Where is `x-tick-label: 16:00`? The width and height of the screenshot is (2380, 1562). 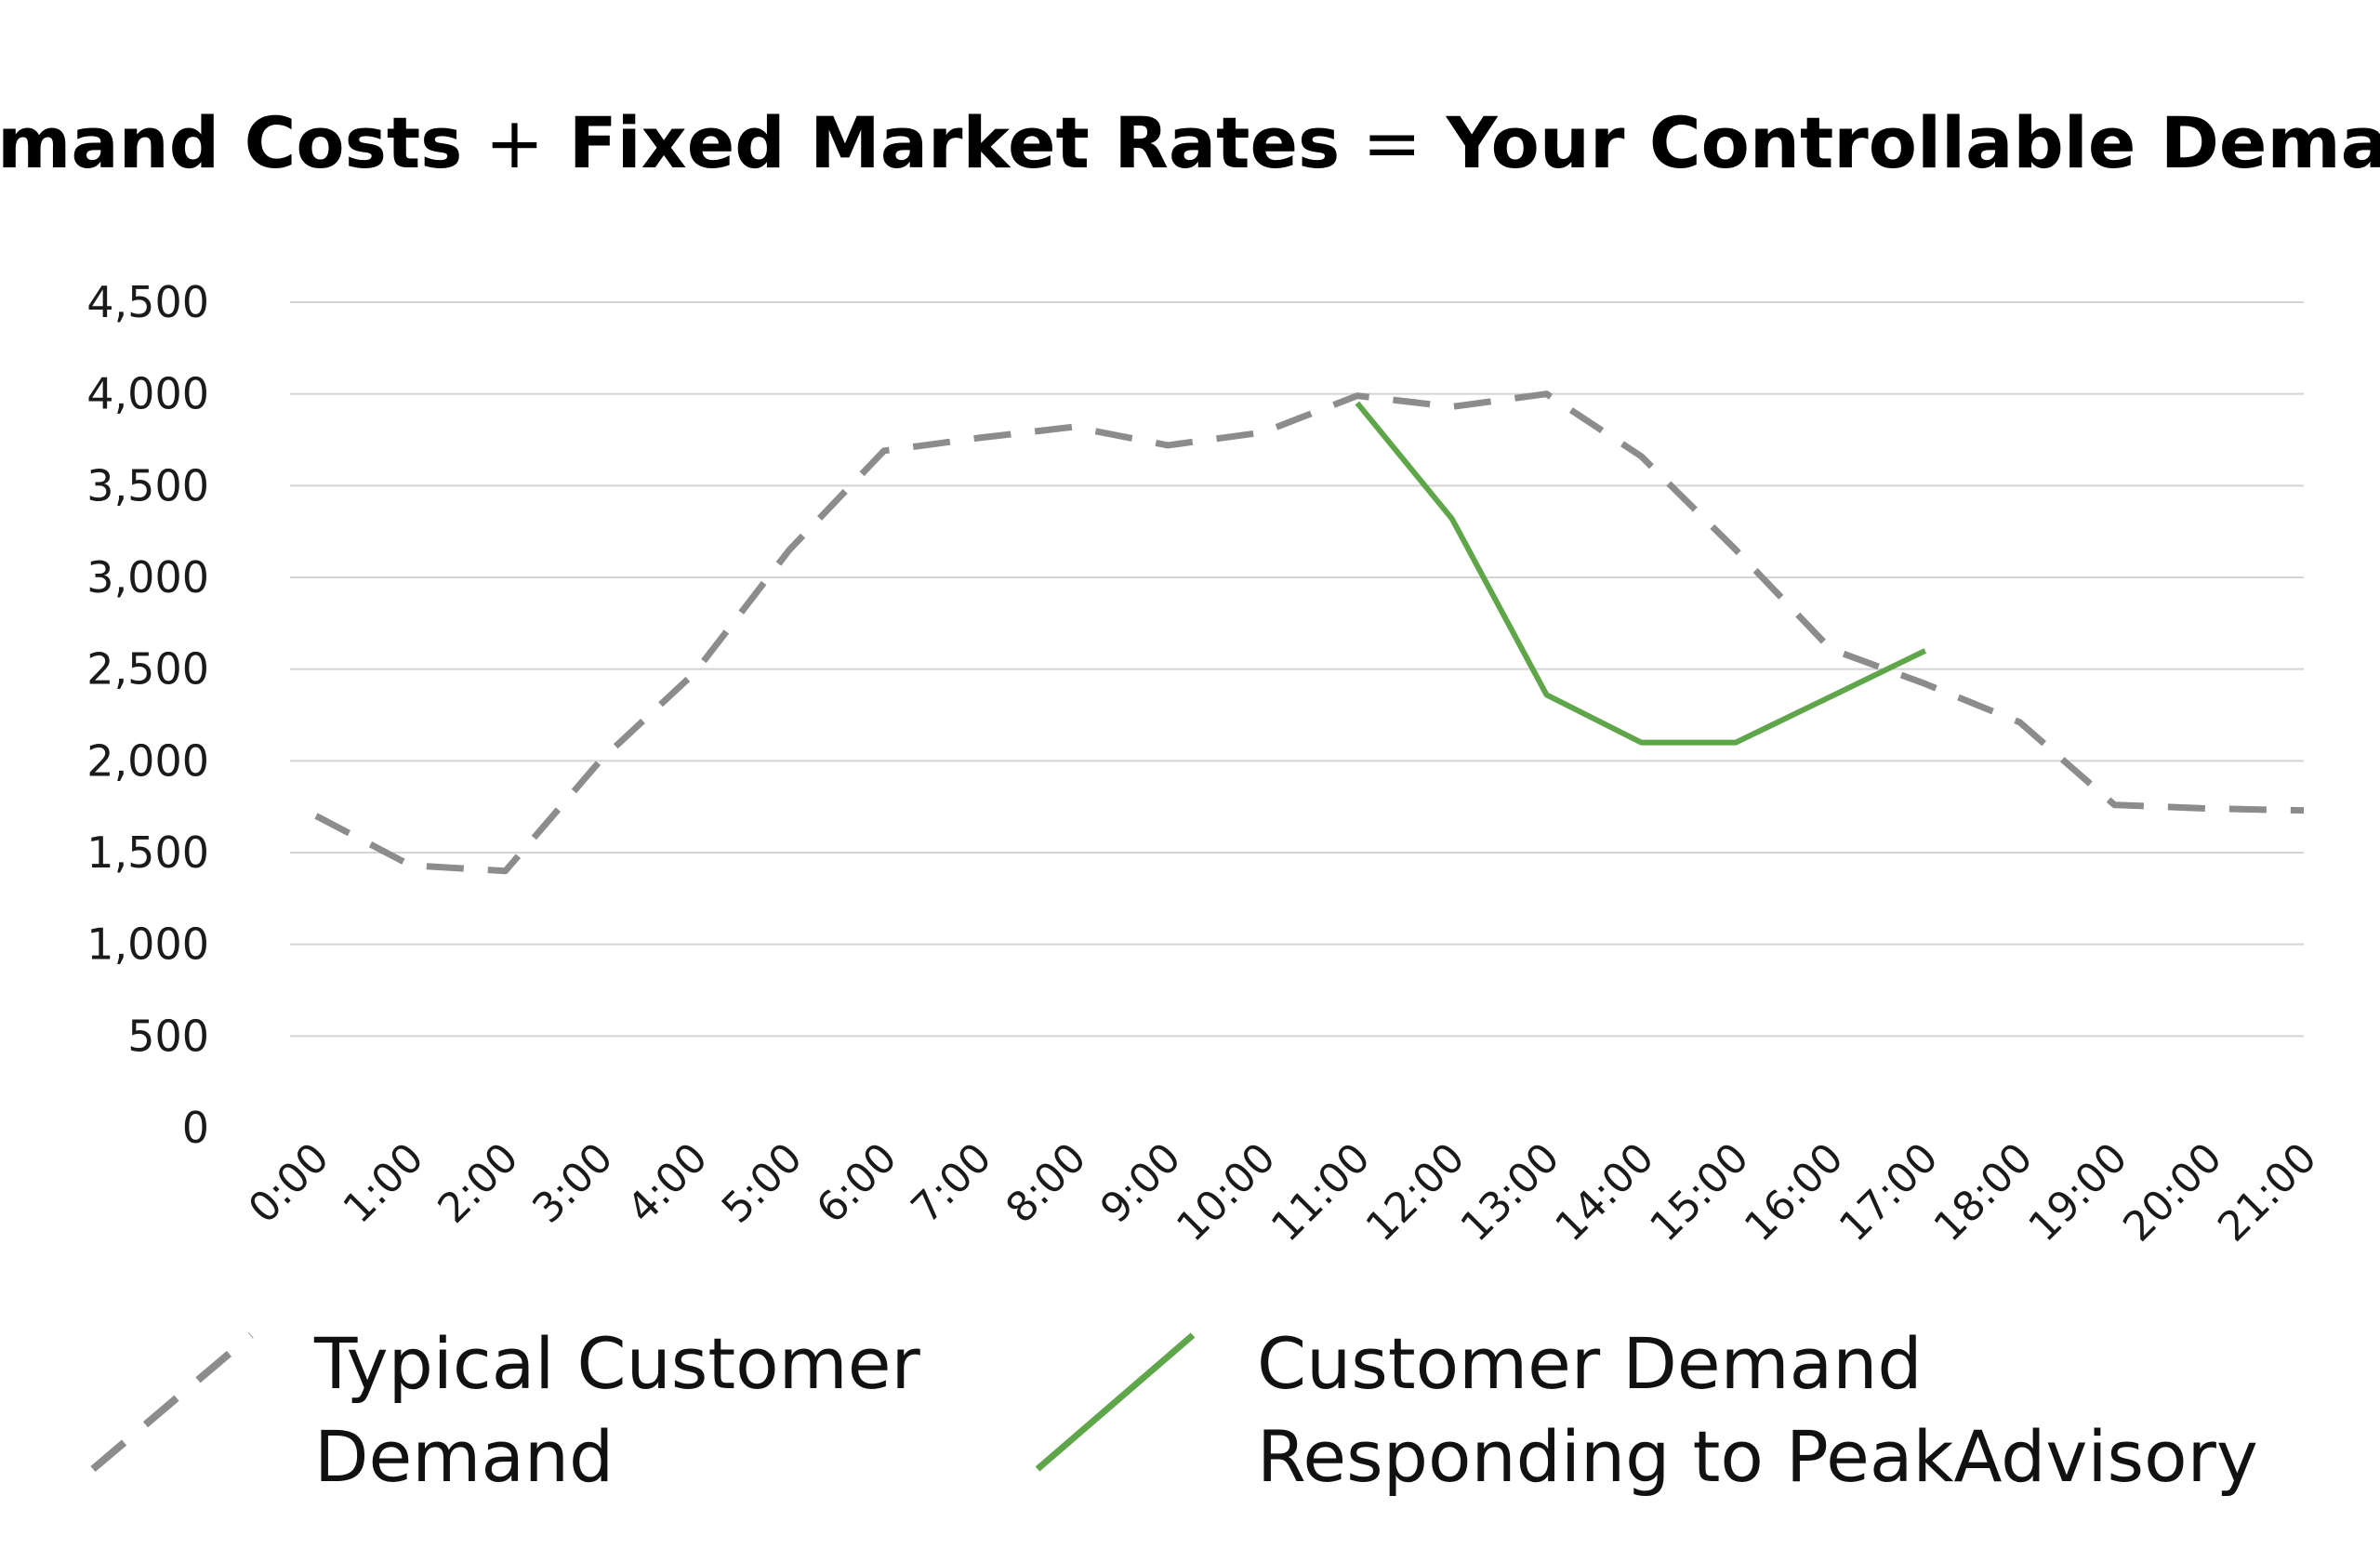 x-tick-label: 16:00 is located at coordinates (1794, 1192).